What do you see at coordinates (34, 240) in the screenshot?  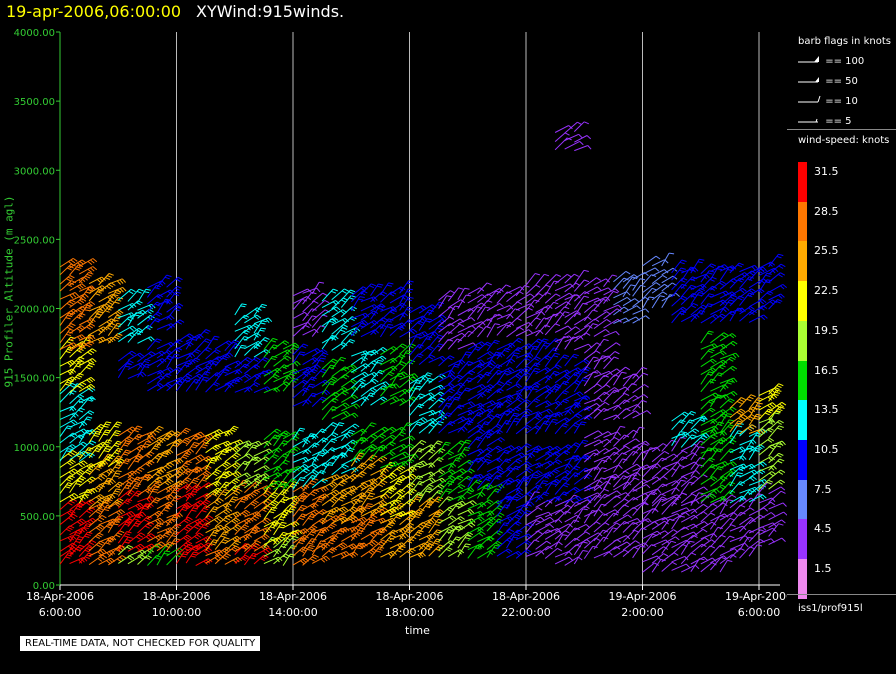 I see `y-tick-label: 2500.00` at bounding box center [34, 240].